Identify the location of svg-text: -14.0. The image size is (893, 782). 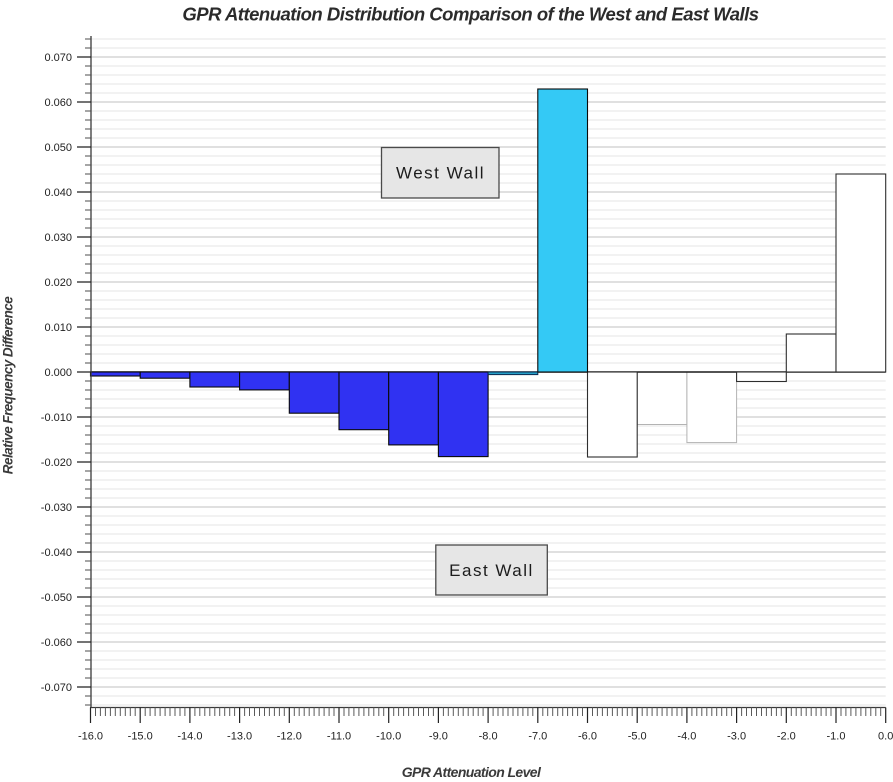
(189, 737).